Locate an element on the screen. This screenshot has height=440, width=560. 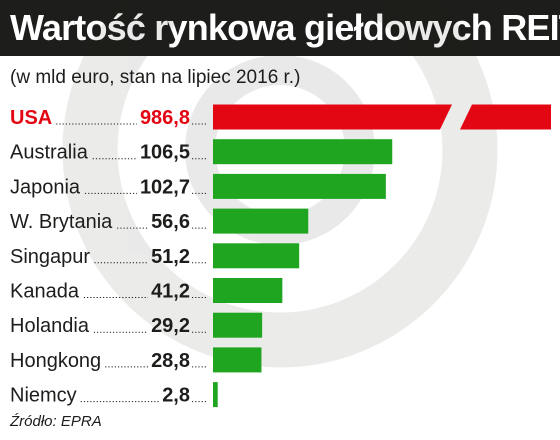
category-label: Kanada is located at coordinates (45, 292).